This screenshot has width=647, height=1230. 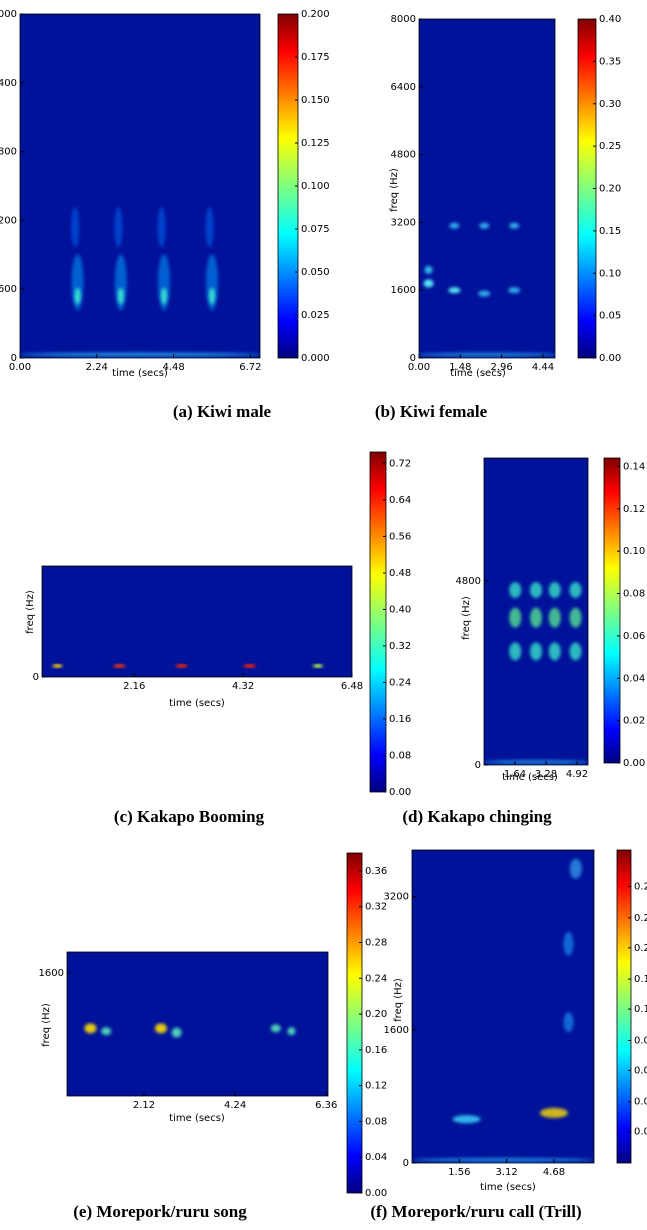 I want to click on x-tick-label: 6.48, so click(x=352, y=686).